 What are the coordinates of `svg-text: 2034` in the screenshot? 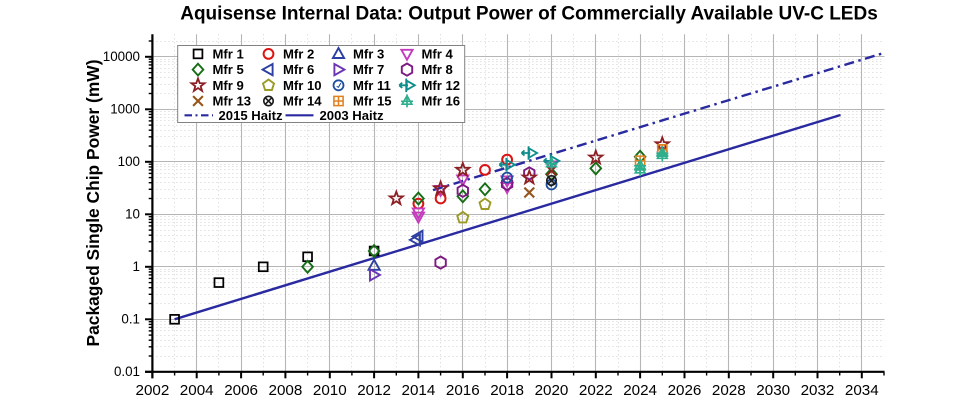 It's located at (862, 390).